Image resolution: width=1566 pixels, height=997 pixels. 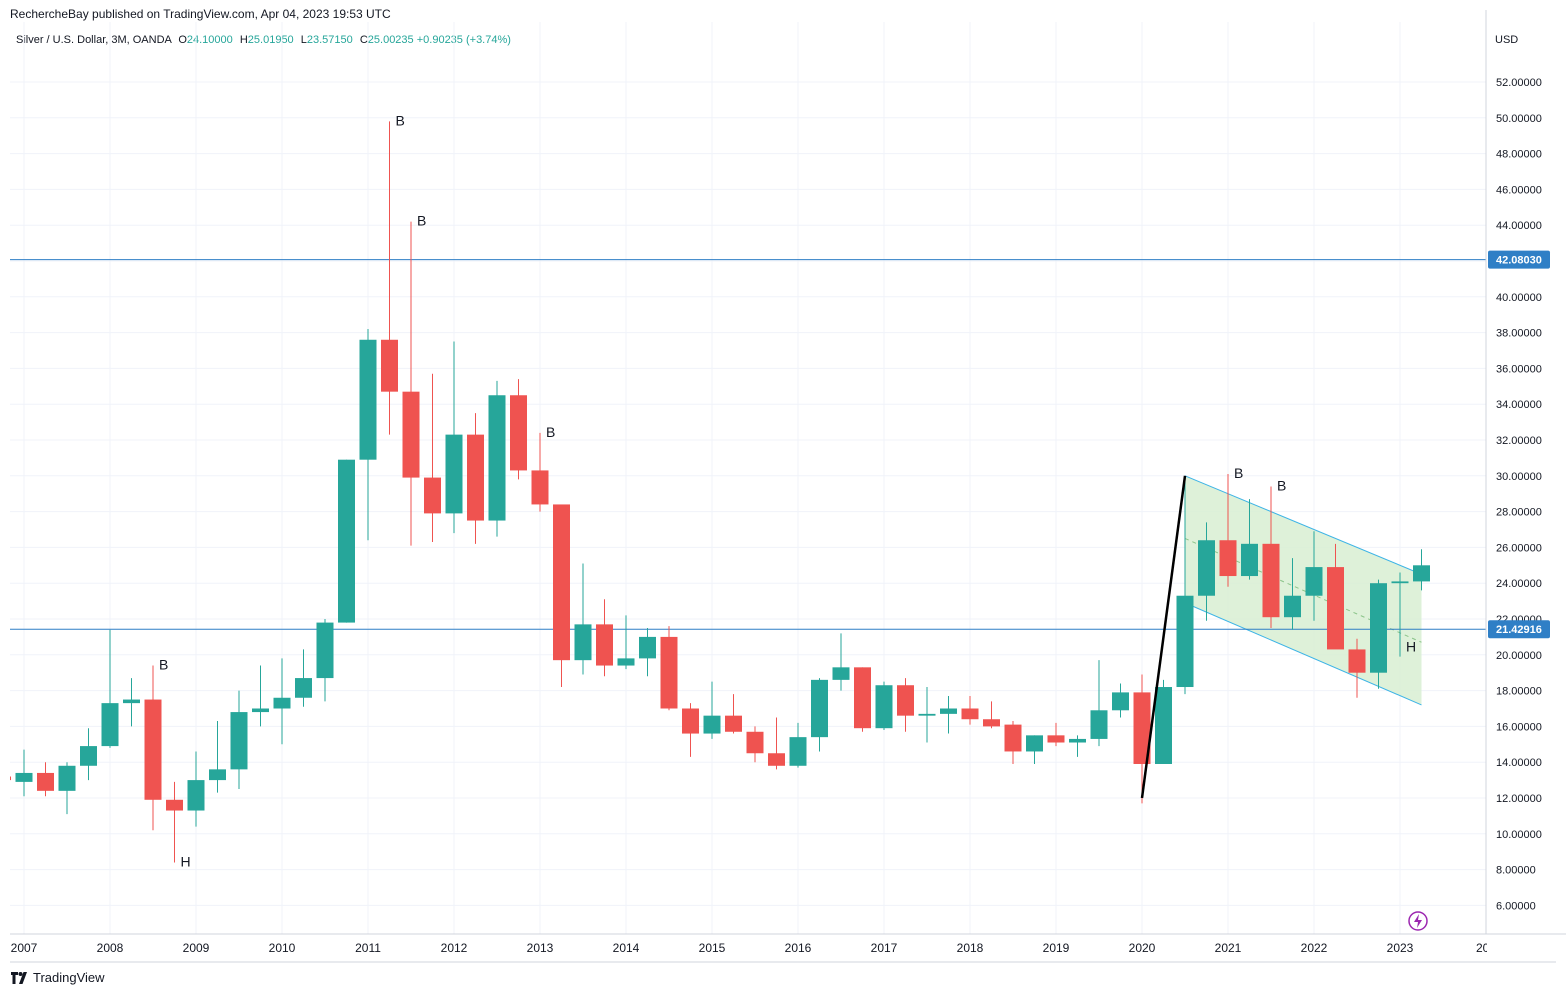 What do you see at coordinates (1519, 190) in the screenshot?
I see `y-tick-label: 46.00000` at bounding box center [1519, 190].